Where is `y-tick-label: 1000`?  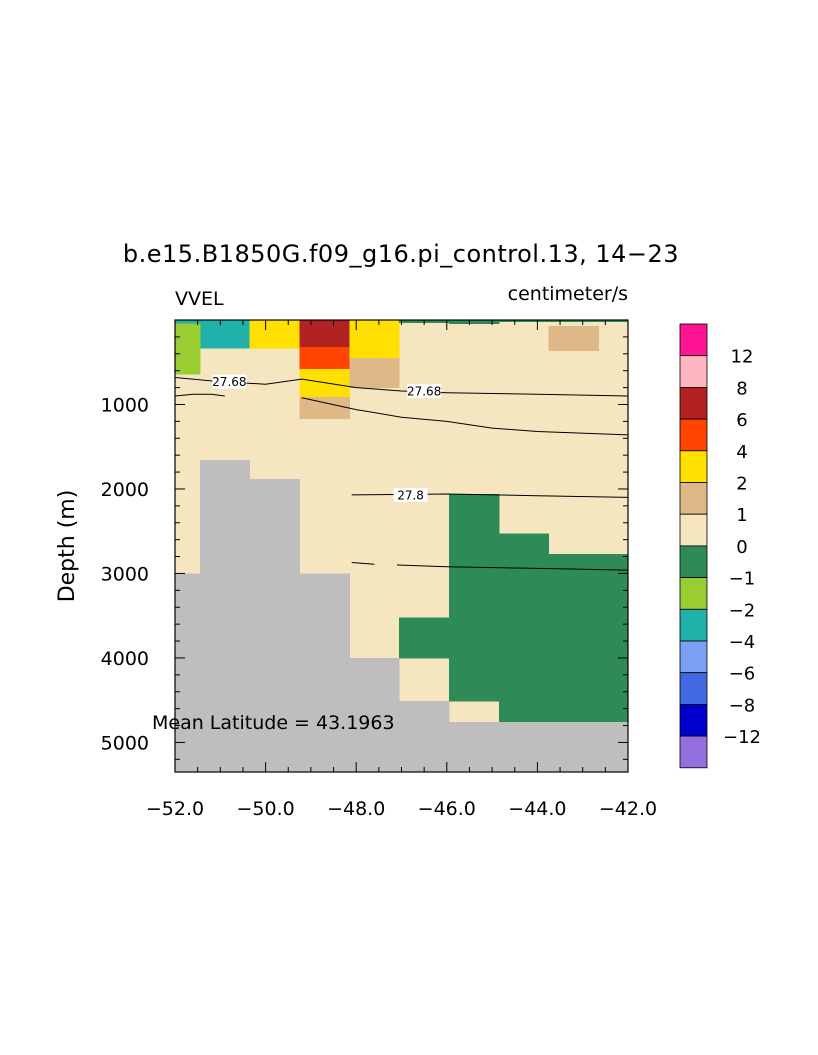 y-tick-label: 1000 is located at coordinates (125, 405).